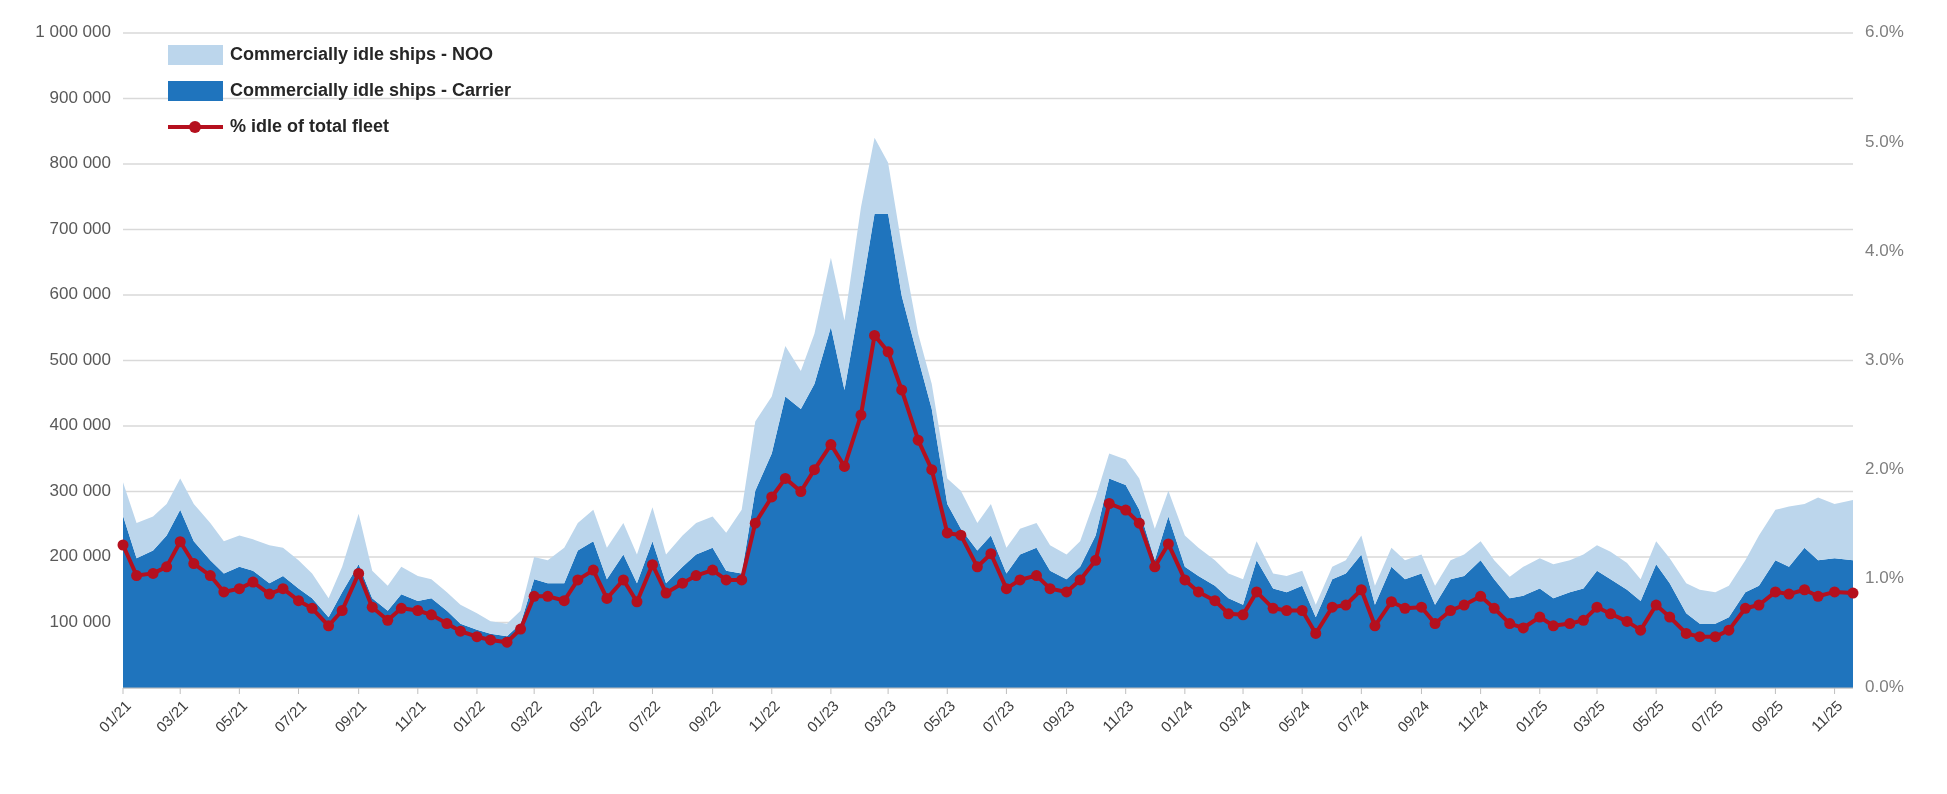  What do you see at coordinates (80, 556) in the screenshot?
I see `y-tick-label: 200 000` at bounding box center [80, 556].